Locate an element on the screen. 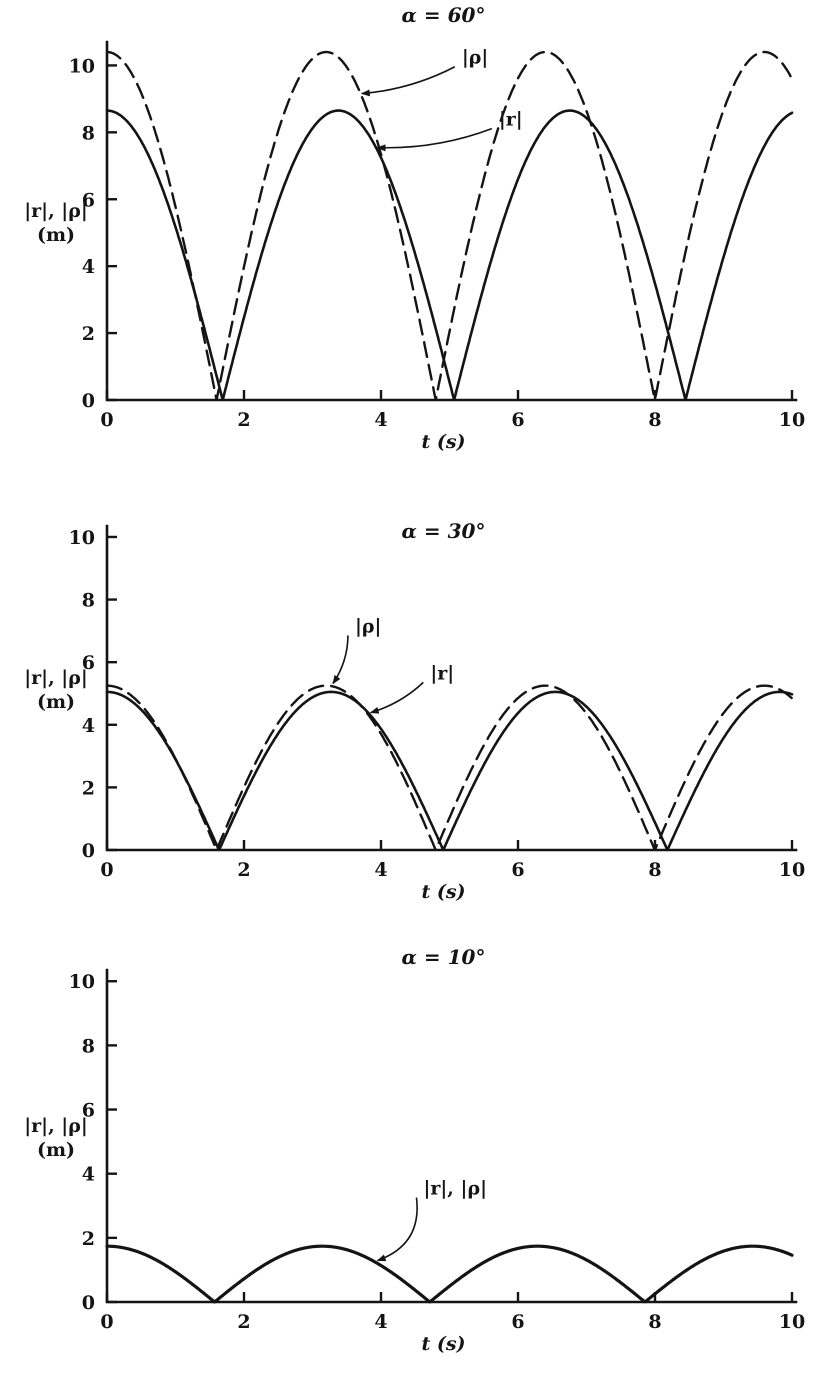 The image size is (825, 1386). chart-title: α = 60° is located at coordinates (444, 15).